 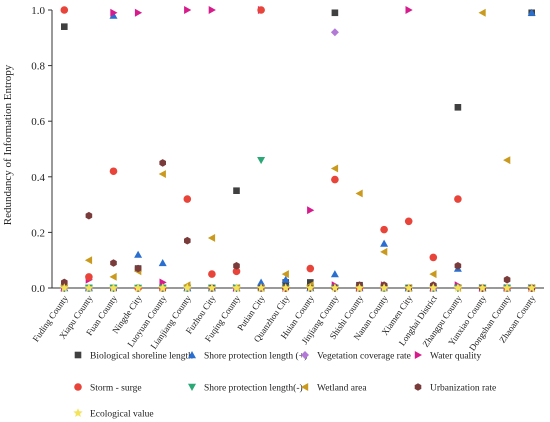 I want to click on legend-label: Storm - surge, so click(x=116, y=389).